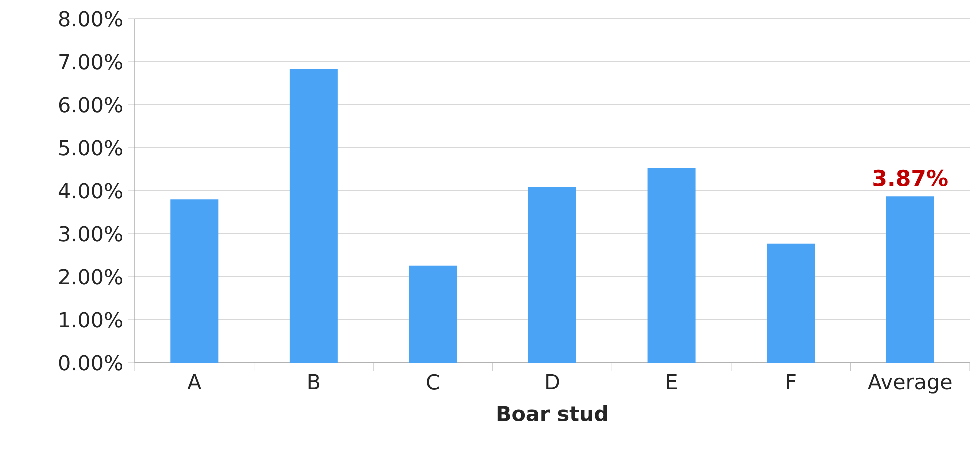 This screenshot has height=455, width=975. Describe the element at coordinates (791, 382) in the screenshot. I see `x-tick-label: F` at that location.